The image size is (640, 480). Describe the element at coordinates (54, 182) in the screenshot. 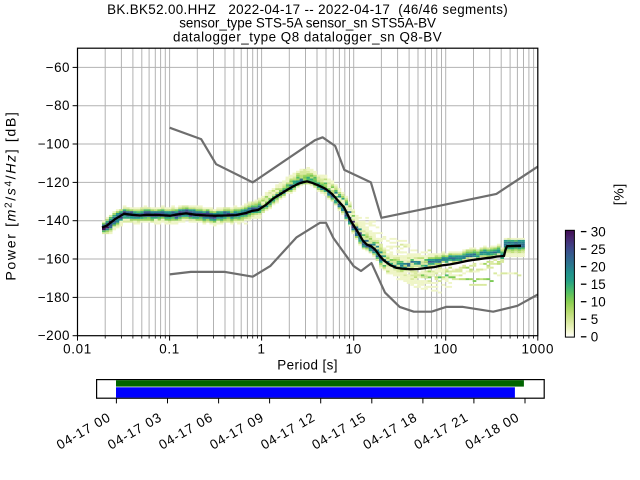

I see `svg-text: −120` at that location.